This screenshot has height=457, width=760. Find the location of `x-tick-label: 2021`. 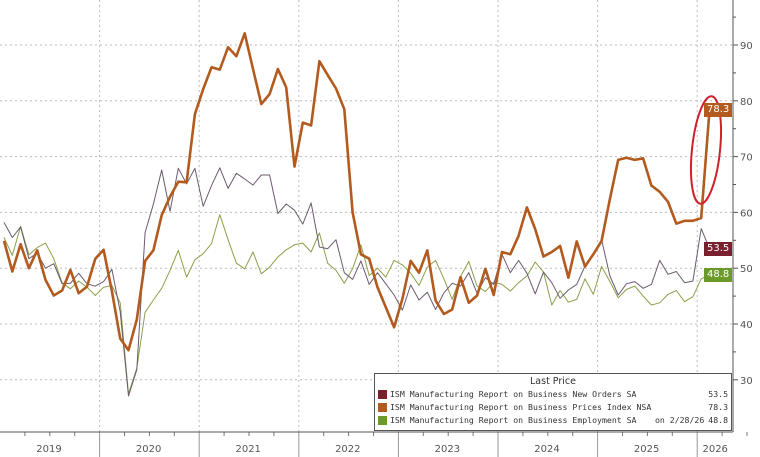

x-tick-label: 2021 is located at coordinates (247, 449).